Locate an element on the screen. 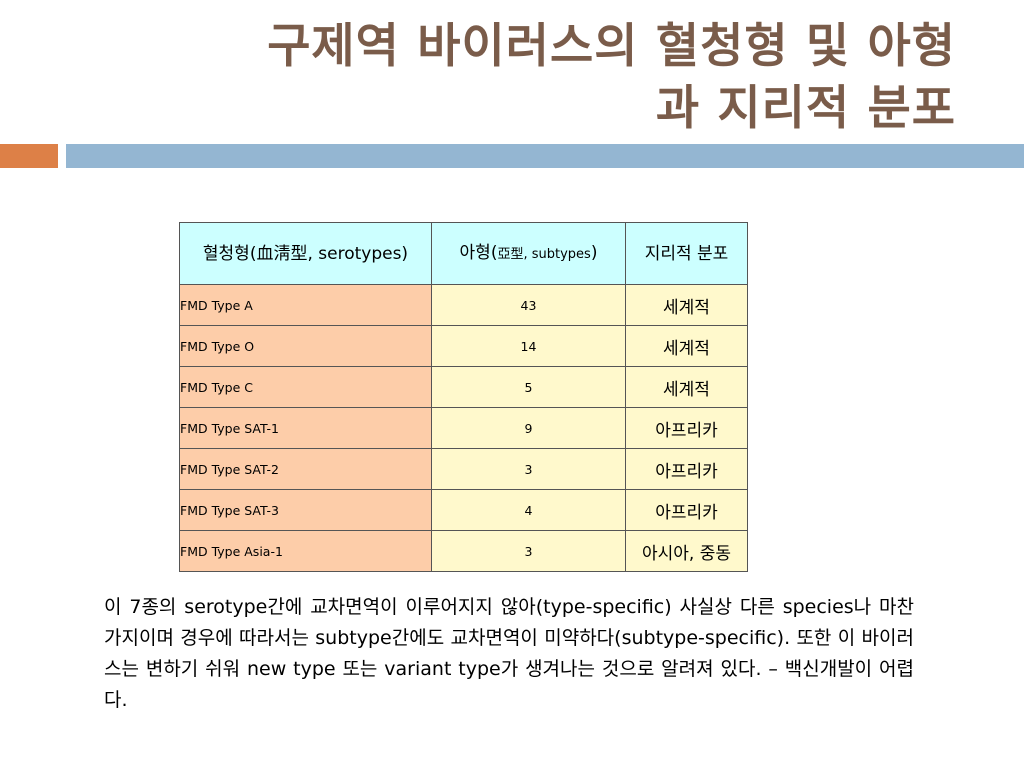  cell-serotype: FMD Type A is located at coordinates (305, 305).